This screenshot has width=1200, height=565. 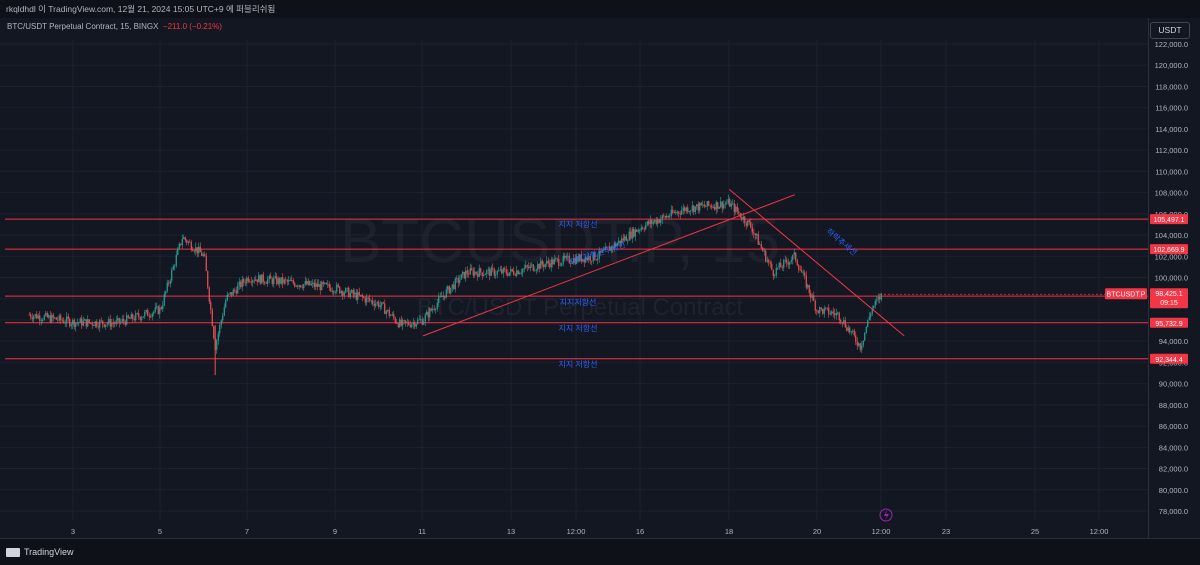 What do you see at coordinates (73, 531) in the screenshot?
I see `time-tick-label: 3` at bounding box center [73, 531].